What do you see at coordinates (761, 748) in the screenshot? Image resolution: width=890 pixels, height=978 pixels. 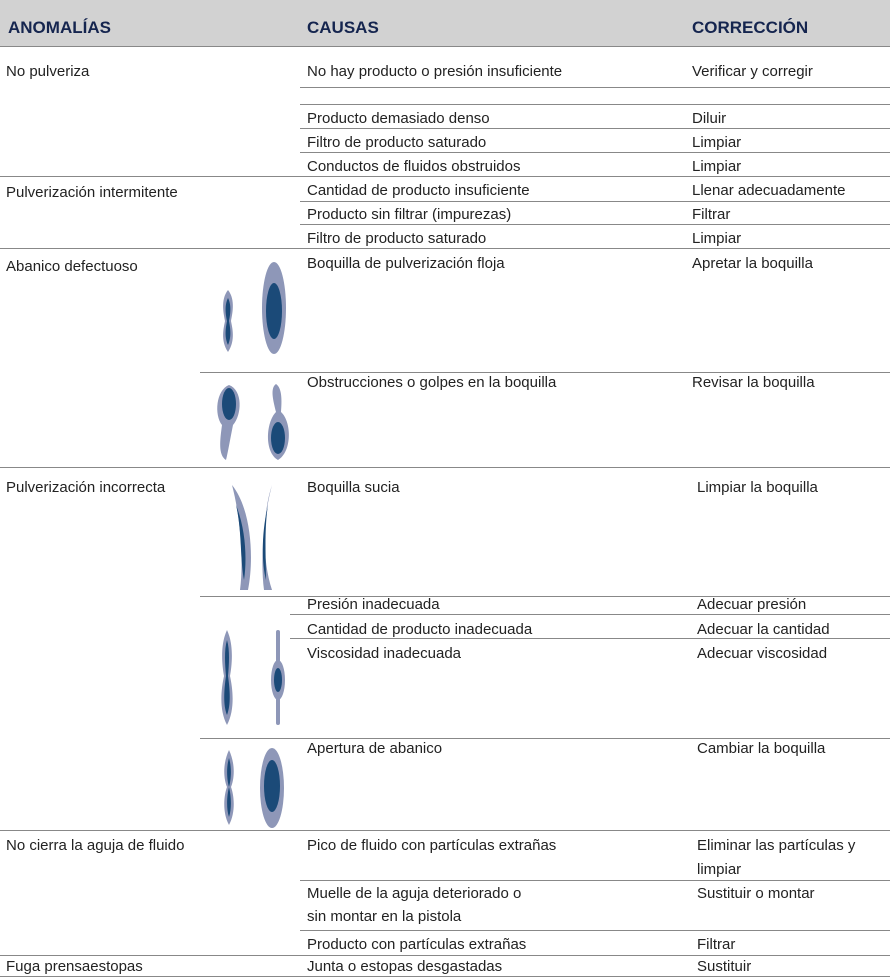 I see `correction: Cambiar la boquilla` at bounding box center [761, 748].